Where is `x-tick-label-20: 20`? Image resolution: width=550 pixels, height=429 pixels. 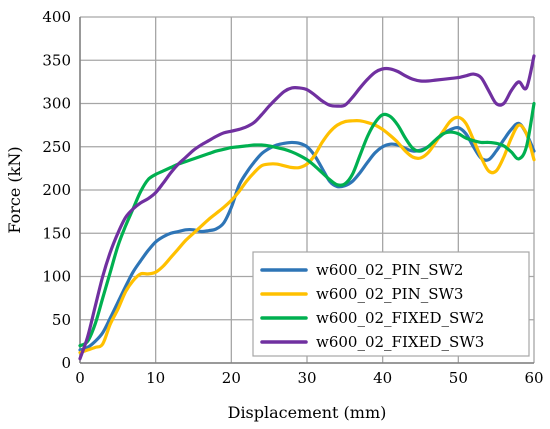 x-tick-label-20: 20 is located at coordinates (231, 378).